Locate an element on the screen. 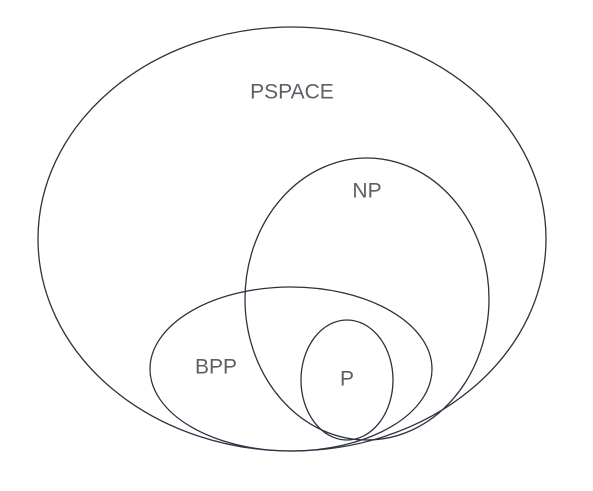 The width and height of the screenshot is (593, 491). p-outline is located at coordinates (347, 380).